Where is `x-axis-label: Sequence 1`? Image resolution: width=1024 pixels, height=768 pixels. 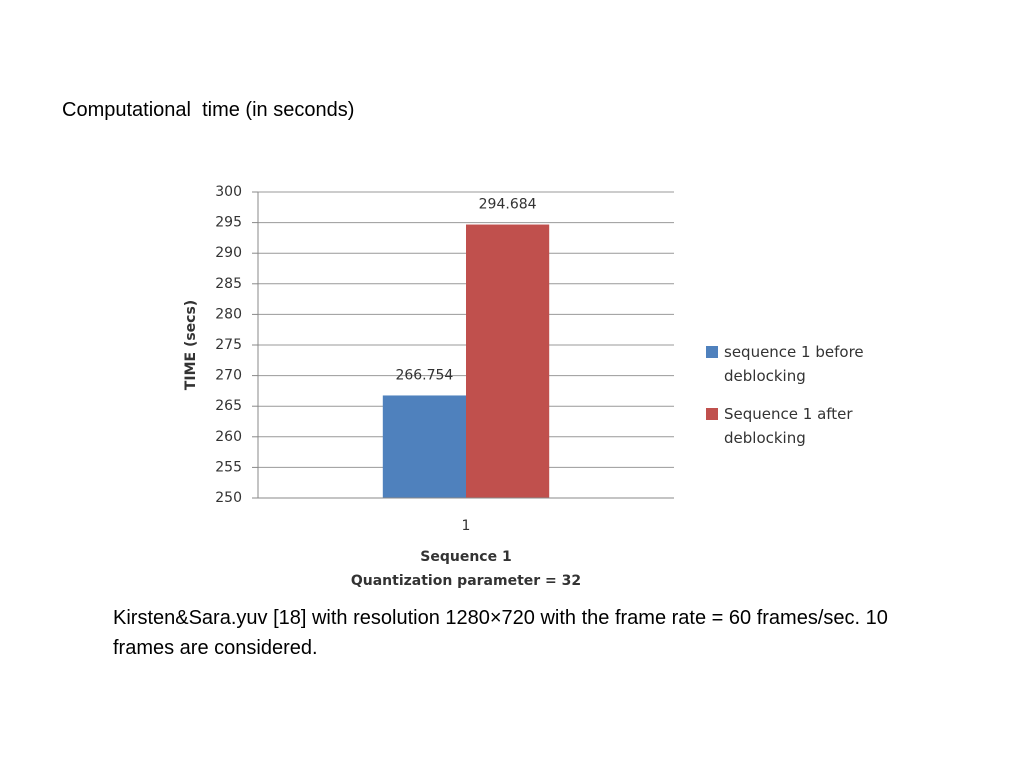 x-axis-label: Sequence 1 is located at coordinates (465, 557).